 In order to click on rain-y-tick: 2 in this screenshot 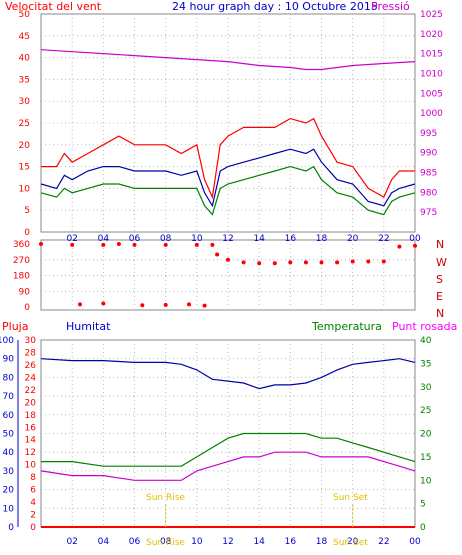, I will do `click(33, 516)`.